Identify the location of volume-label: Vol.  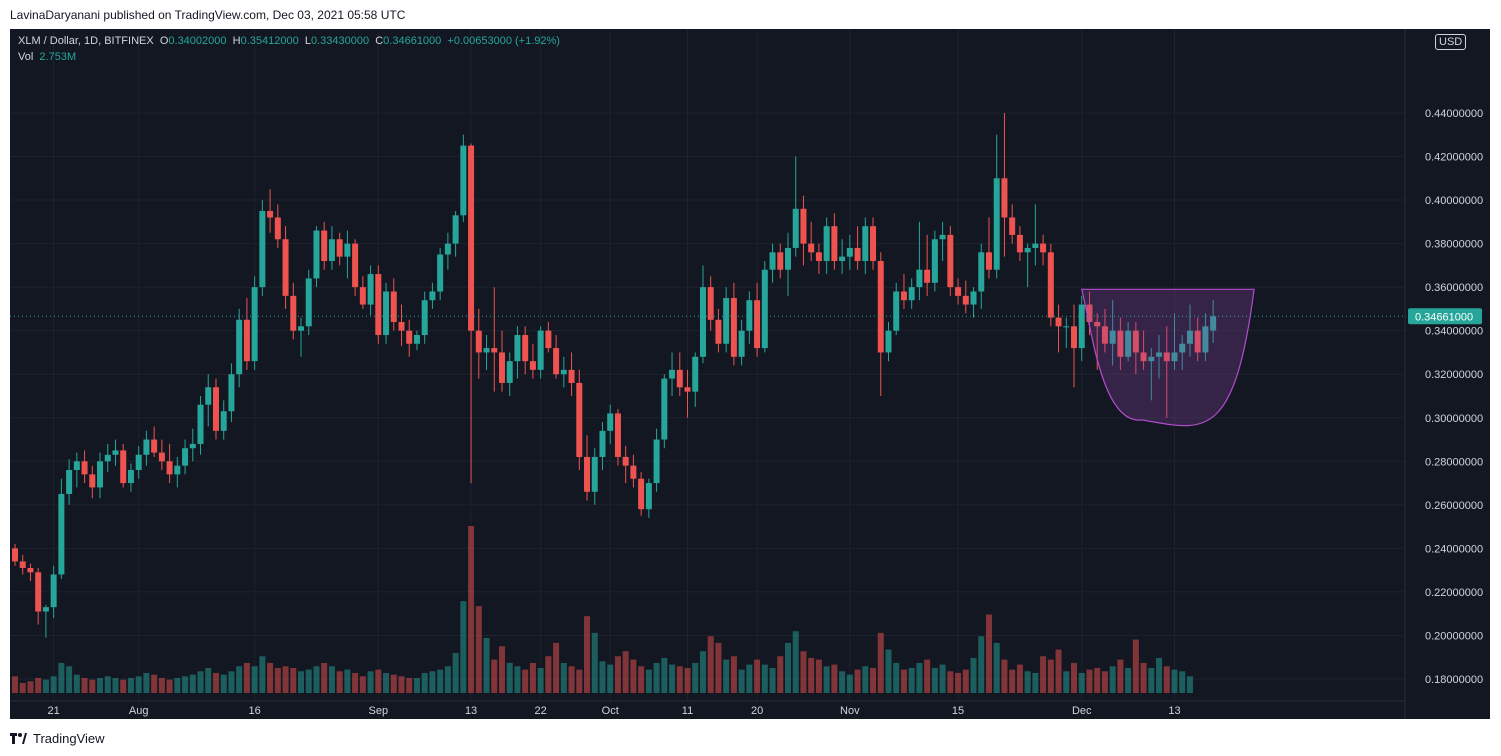
(26, 57).